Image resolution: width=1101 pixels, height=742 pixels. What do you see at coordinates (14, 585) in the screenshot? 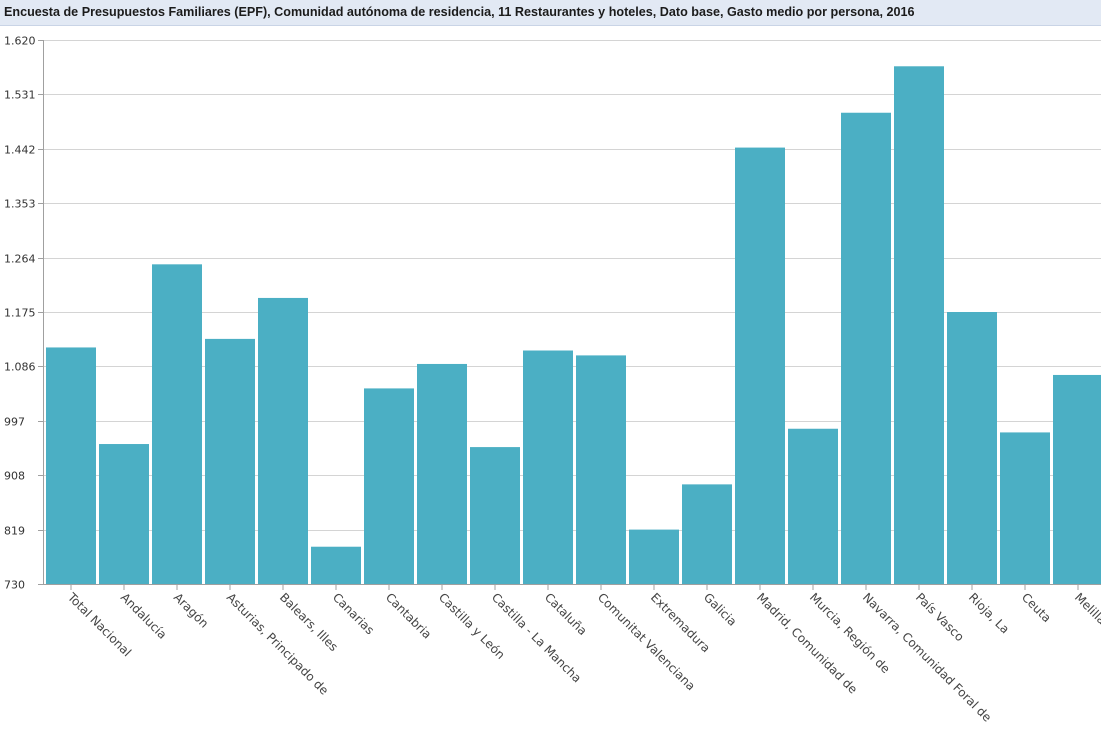
I see `y-tick-label: 730` at bounding box center [14, 585].